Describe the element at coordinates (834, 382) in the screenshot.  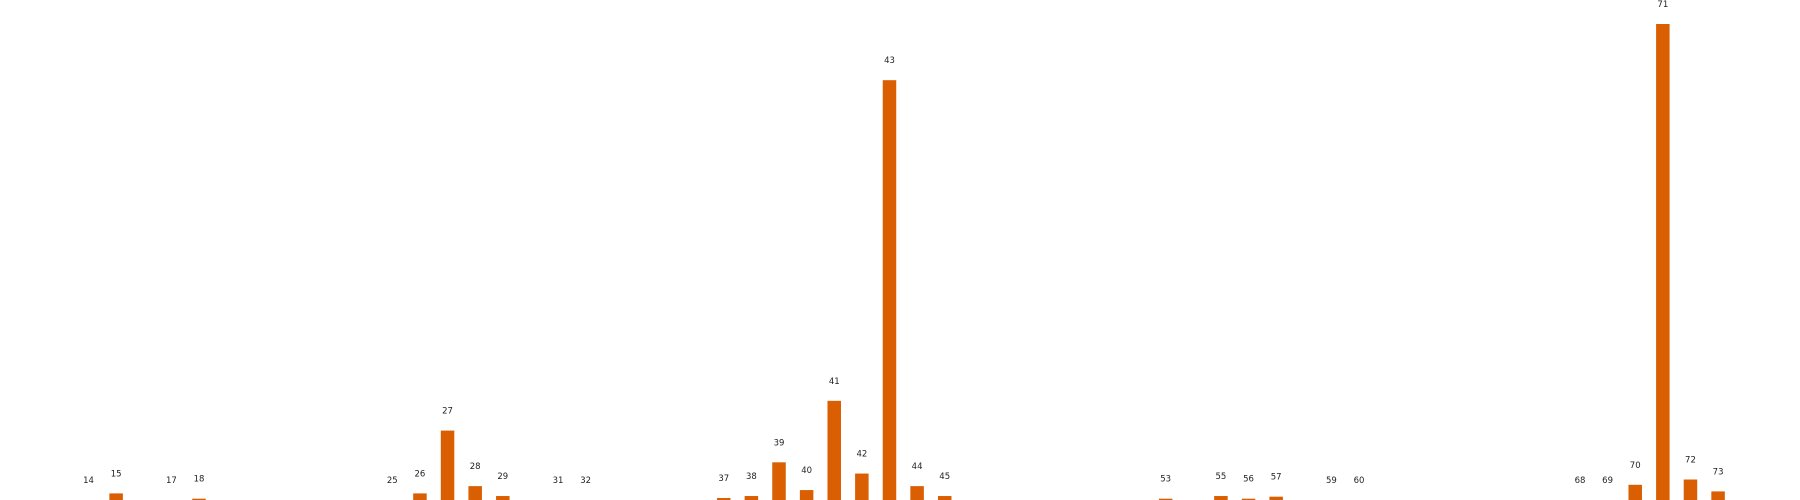
I see `bar-label-41: 41` at that location.